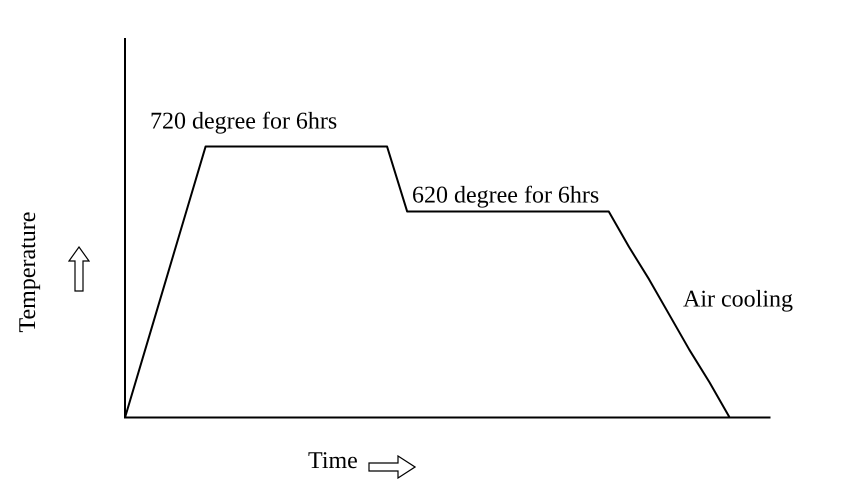 The width and height of the screenshot is (868, 500). Describe the element at coordinates (738, 299) in the screenshot. I see `annotation: Air cooling` at that location.